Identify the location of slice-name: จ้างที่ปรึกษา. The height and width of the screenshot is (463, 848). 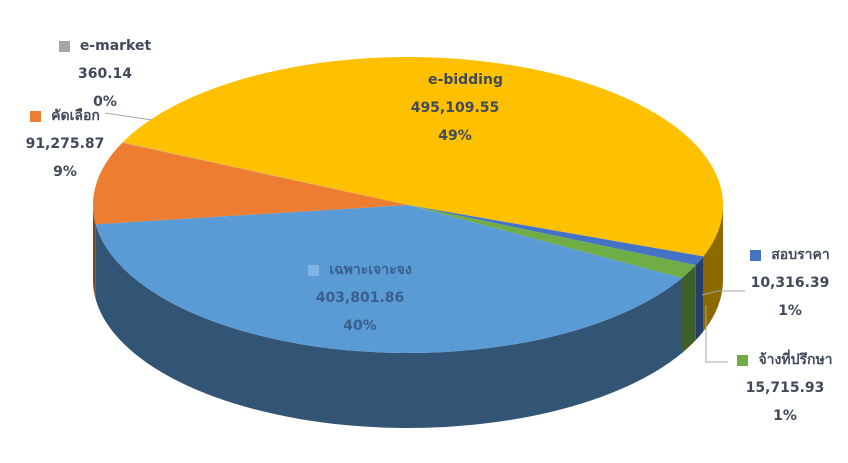
(795, 360).